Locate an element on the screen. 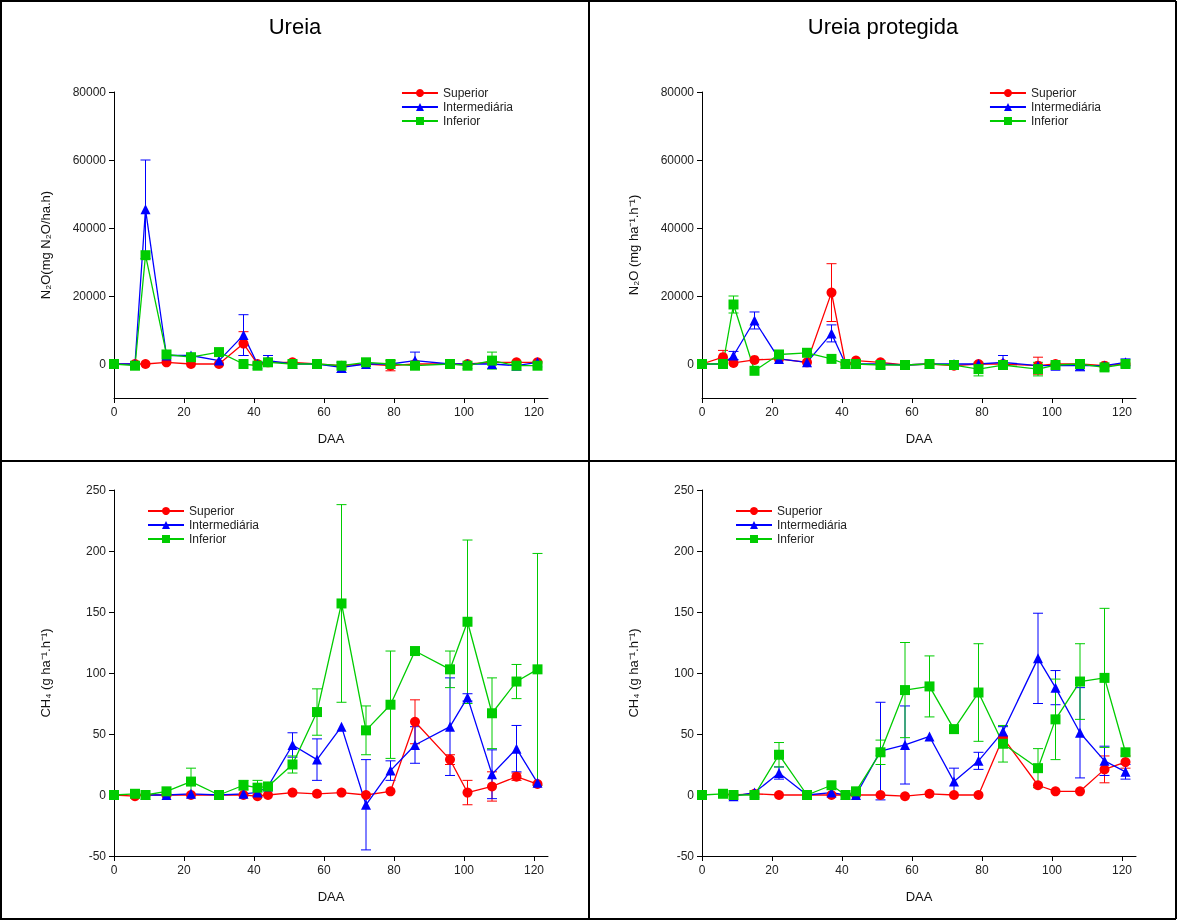 The height and width of the screenshot is (920, 1177). chart-title: Ureia protegida is located at coordinates (883, 26).